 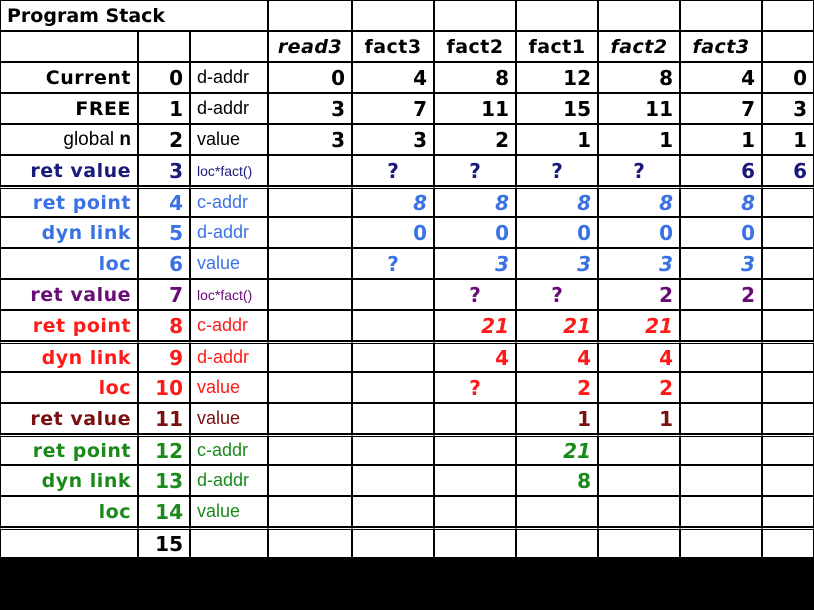 What do you see at coordinates (557, 77) in the screenshot?
I see `value-cell: 12` at bounding box center [557, 77].